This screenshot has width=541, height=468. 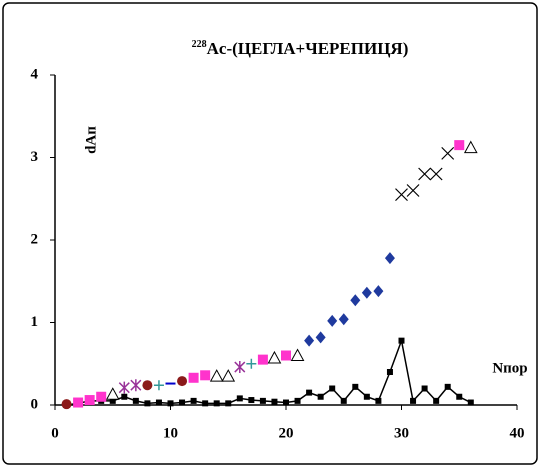 I want to click on x-tick-label: 20, so click(x=286, y=433).